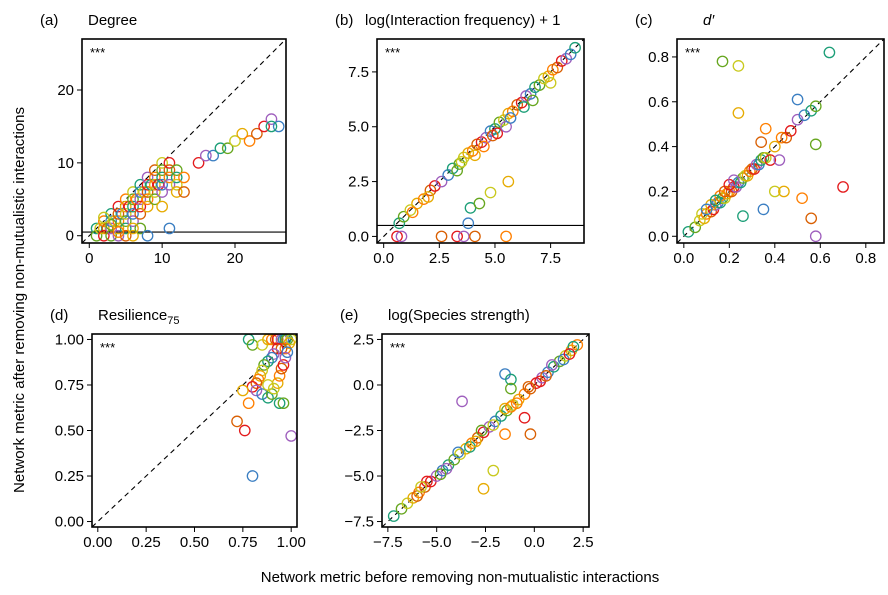  I want to click on plot-frame, so click(194, 430).